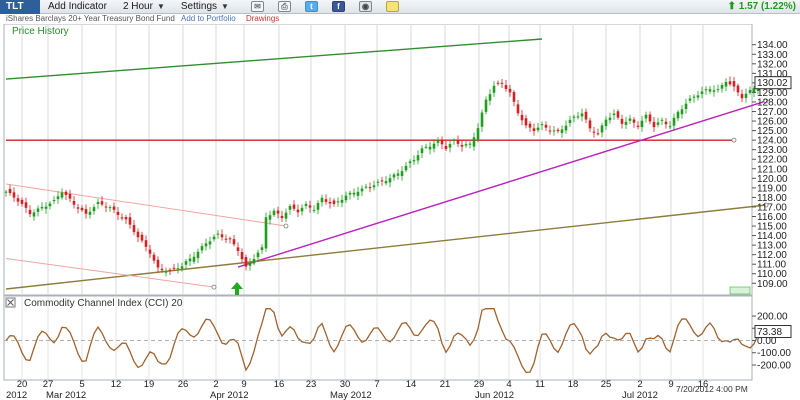 Image resolution: width=800 pixels, height=400 pixels. I want to click on date-tick-label: 25, so click(606, 384).